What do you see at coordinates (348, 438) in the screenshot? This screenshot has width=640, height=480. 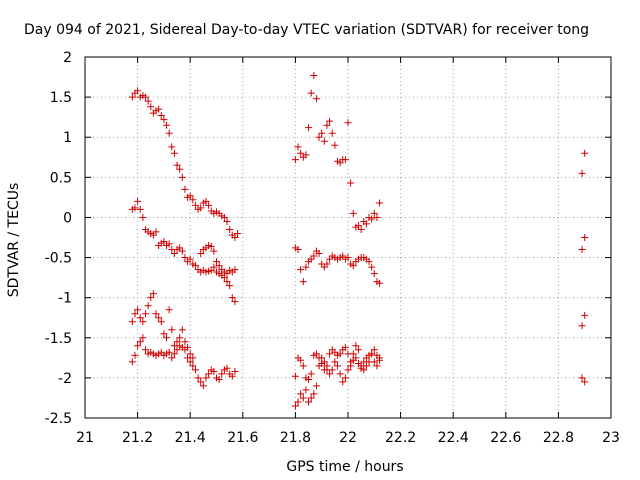 I see `x-tick-labels: 21 21.2 21.4 21.6 21.8 22 22.2 22.4 22.6 22.8 23` at bounding box center [348, 438].